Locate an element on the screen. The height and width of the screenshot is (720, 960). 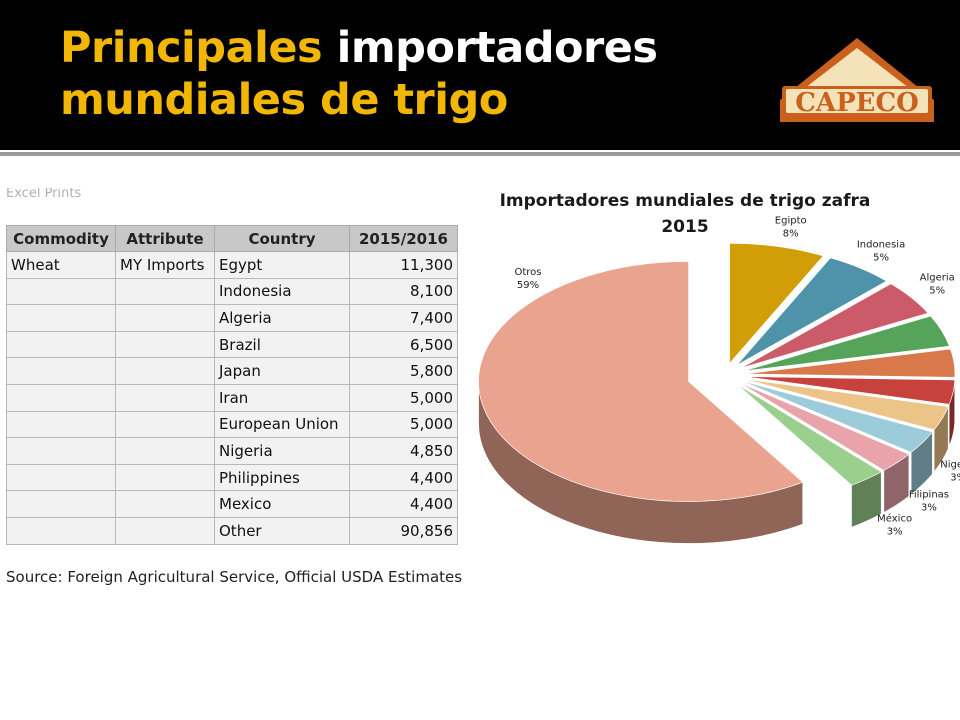
pie-category-label: Otros is located at coordinates (527, 272).